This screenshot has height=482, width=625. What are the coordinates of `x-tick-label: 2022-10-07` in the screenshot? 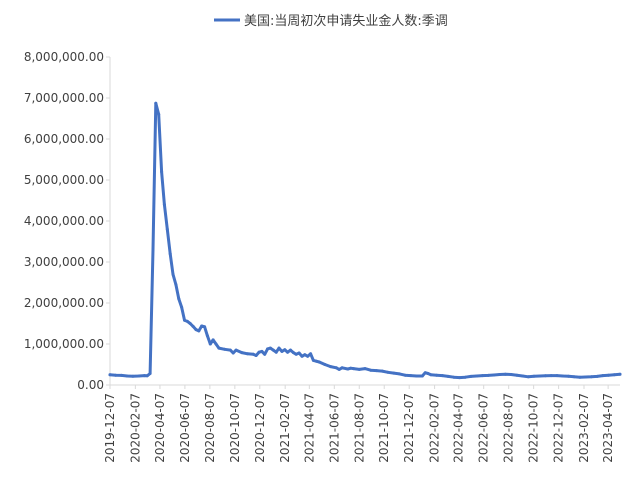 It's located at (534, 428).